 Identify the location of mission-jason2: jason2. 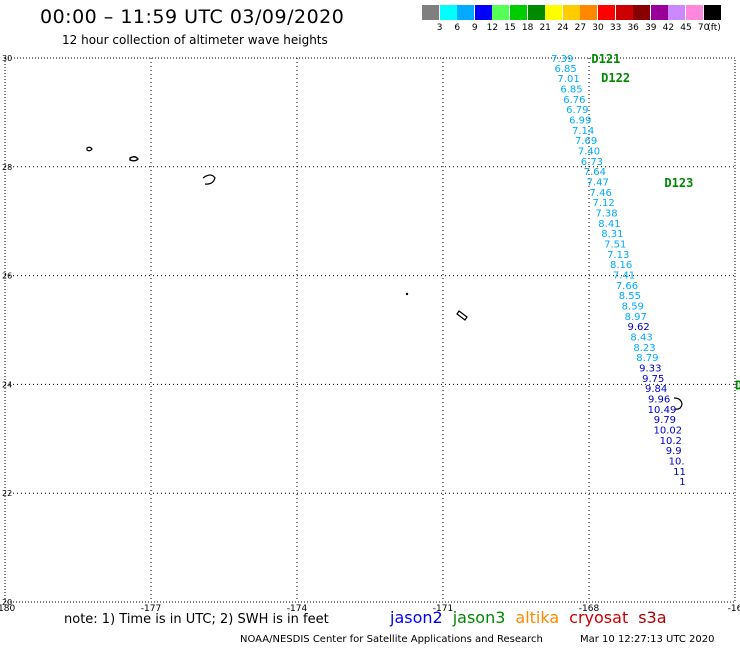
(416, 617).